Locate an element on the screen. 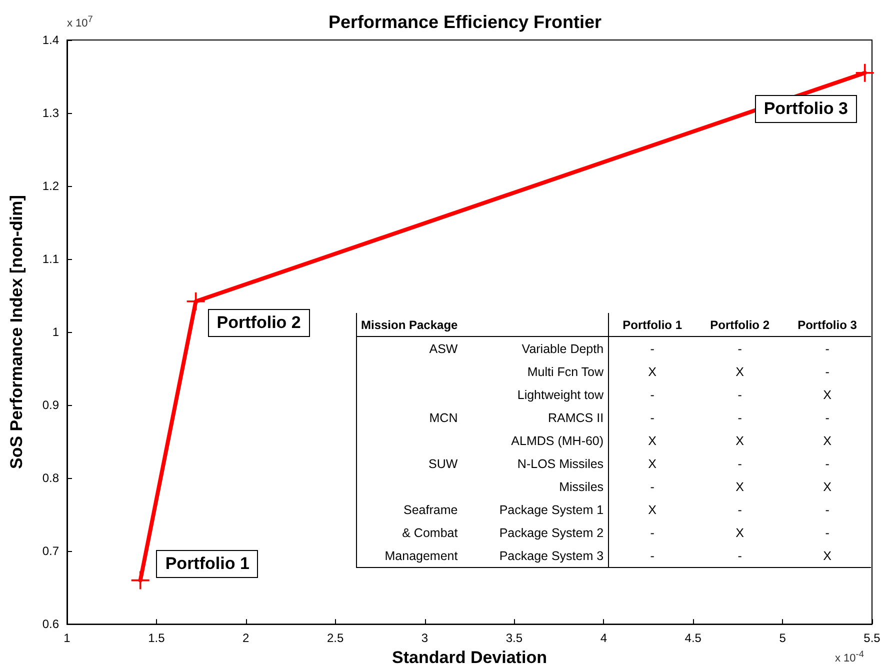  y-tick-label: 0.8 is located at coordinates (51, 478).